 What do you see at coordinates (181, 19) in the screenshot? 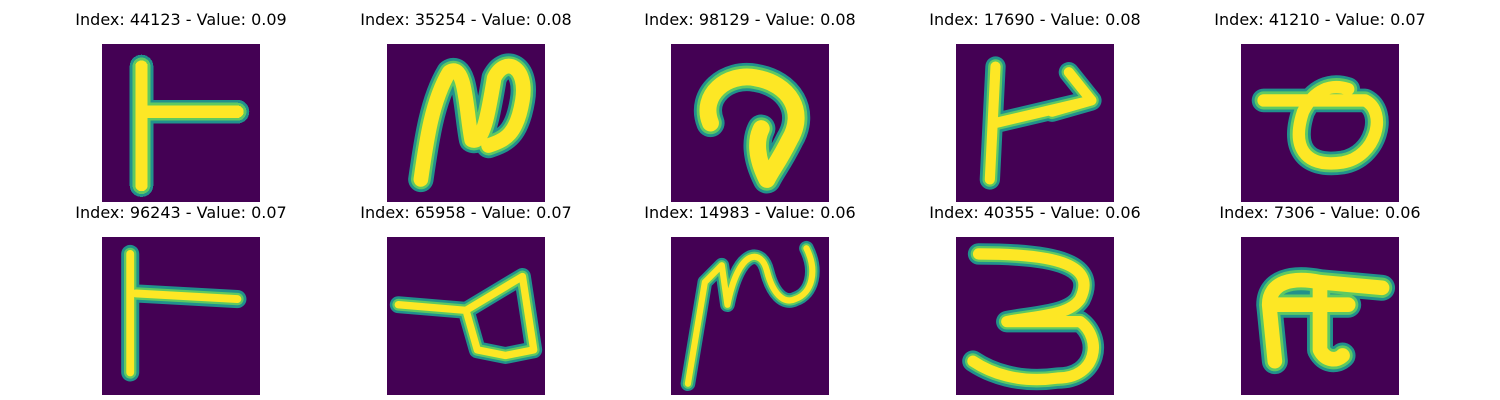
I see `panel-title: Index: 44123 - Value: 0.09` at bounding box center [181, 19].